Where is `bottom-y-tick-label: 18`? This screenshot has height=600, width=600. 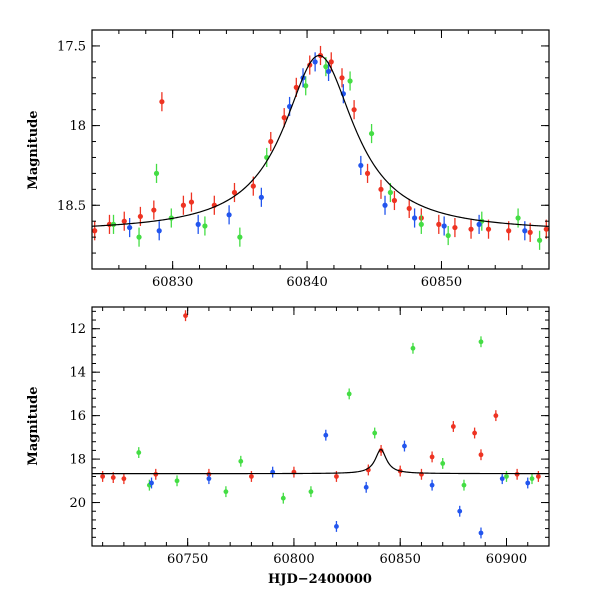
bottom-y-tick-label: 18 is located at coordinates (77, 460).